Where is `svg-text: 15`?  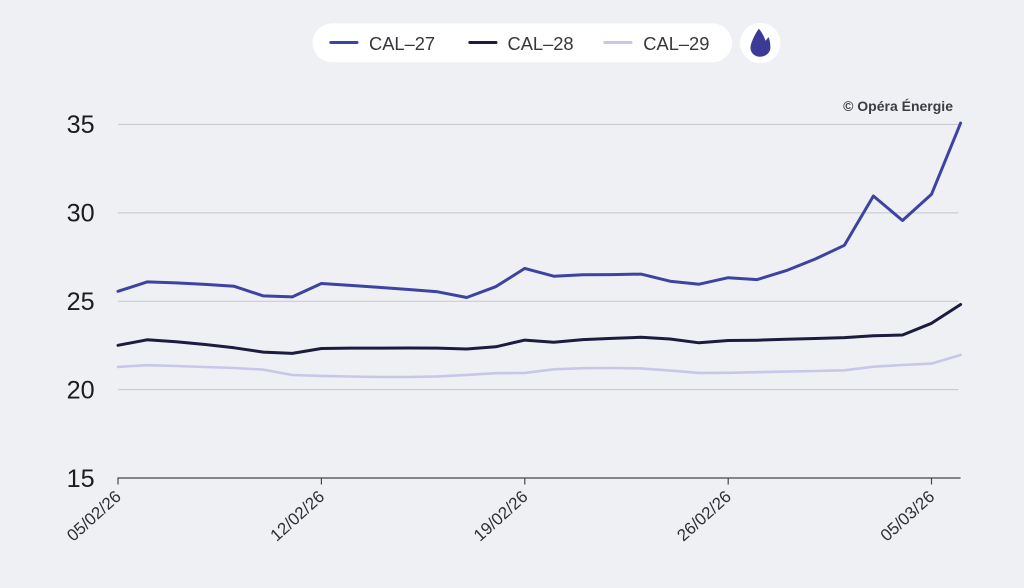
svg-text: 15 is located at coordinates (81, 479).